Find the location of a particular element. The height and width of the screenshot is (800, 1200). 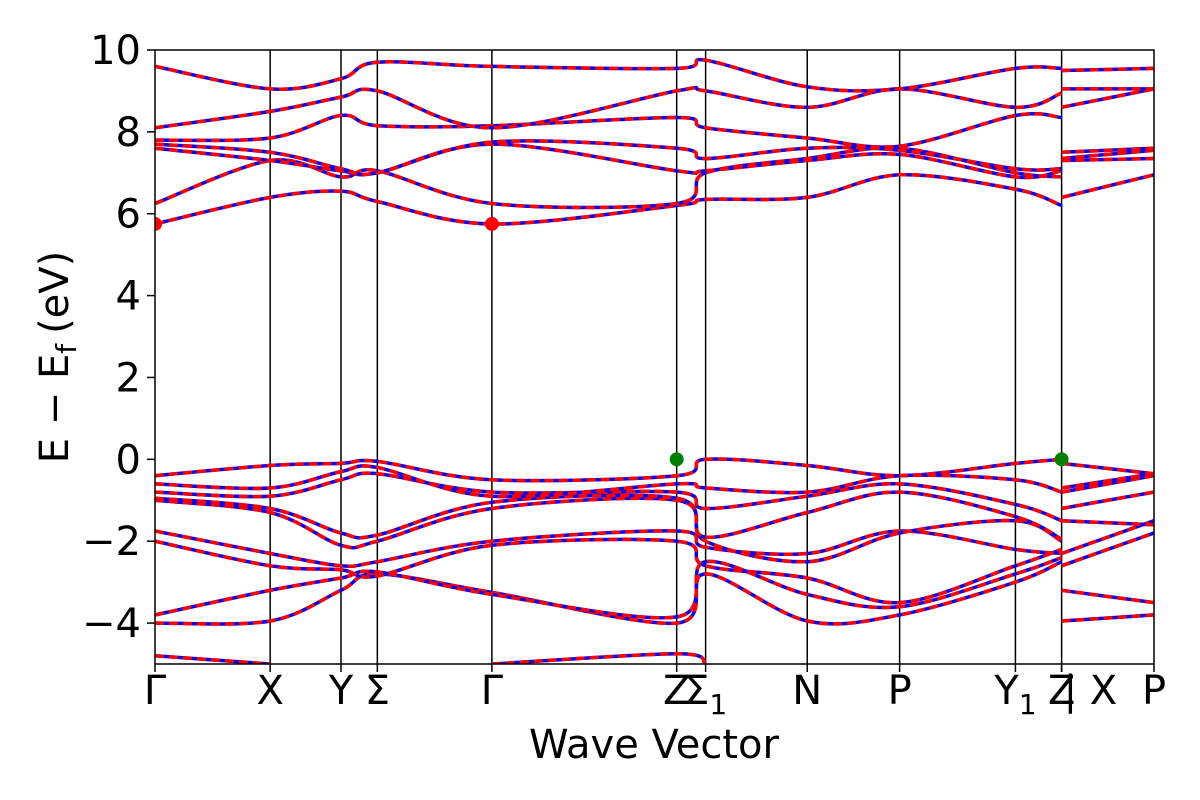

y-axis-ticks: −4 −2 0 2 4 6 8 10 is located at coordinates (118, 337).